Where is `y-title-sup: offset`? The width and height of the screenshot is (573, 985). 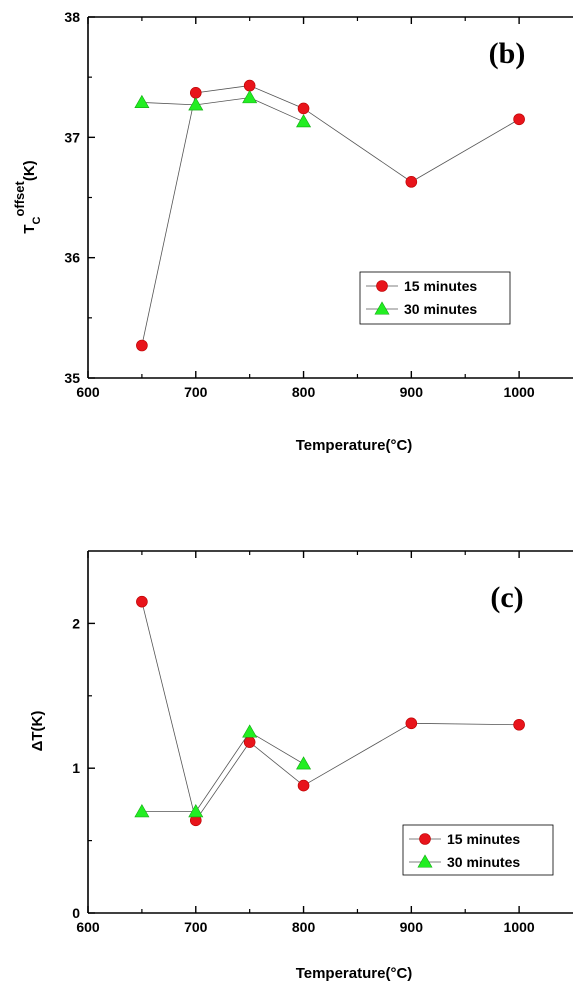 y-title-sup: offset is located at coordinates (19, 198).